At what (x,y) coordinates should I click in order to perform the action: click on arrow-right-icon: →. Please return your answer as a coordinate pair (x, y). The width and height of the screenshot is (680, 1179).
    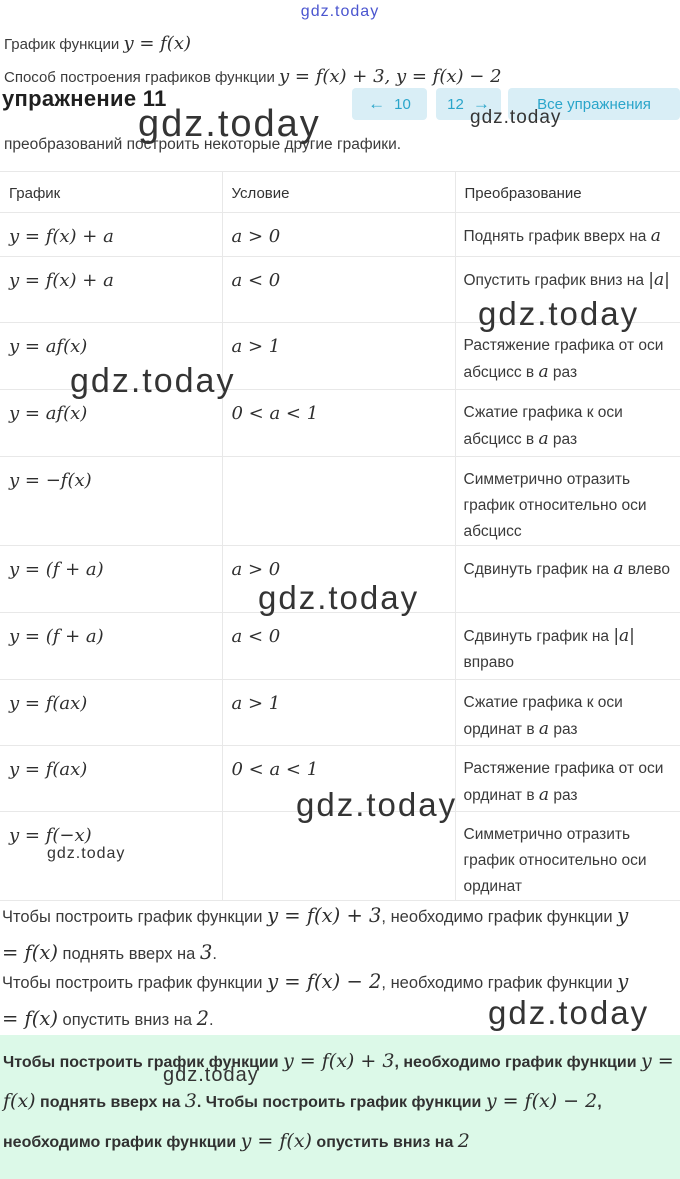
    Looking at the image, I should click on (481, 103).